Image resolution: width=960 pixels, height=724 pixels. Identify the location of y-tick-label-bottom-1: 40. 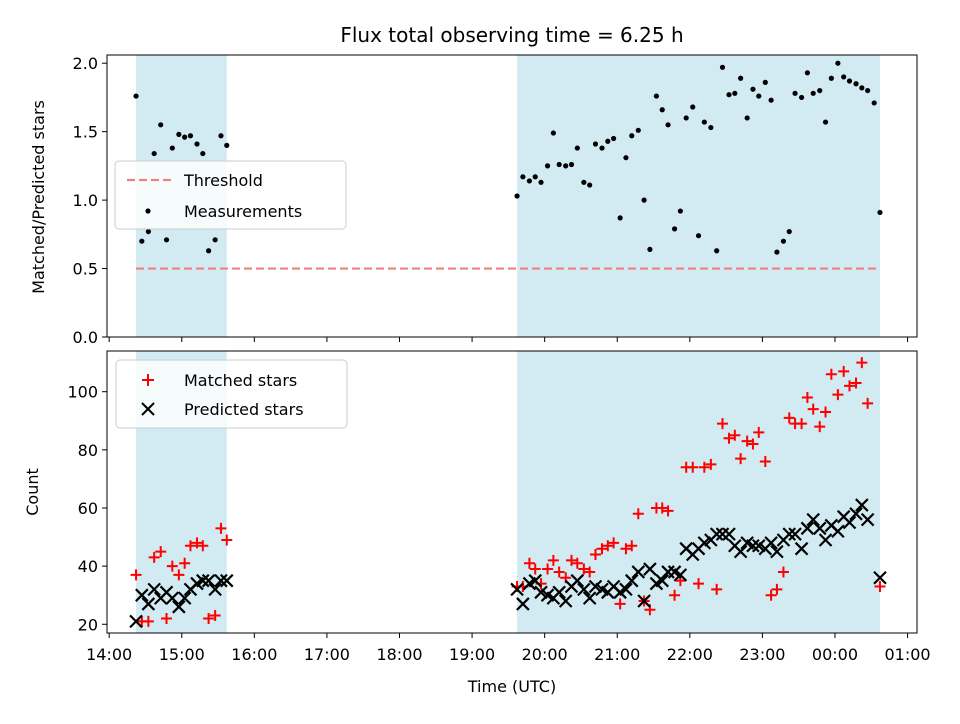
(88, 566).